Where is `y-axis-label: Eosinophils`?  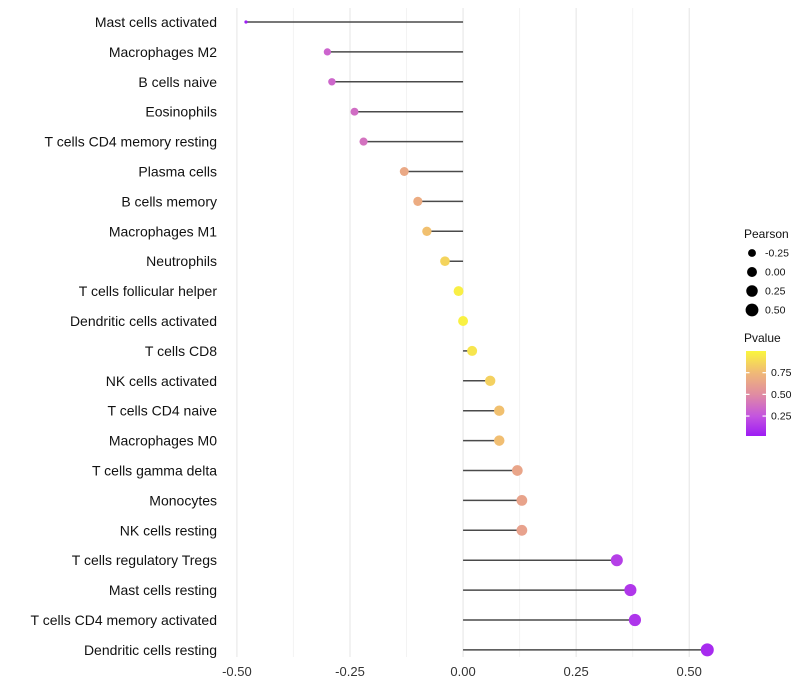 y-axis-label: Eosinophils is located at coordinates (181, 112).